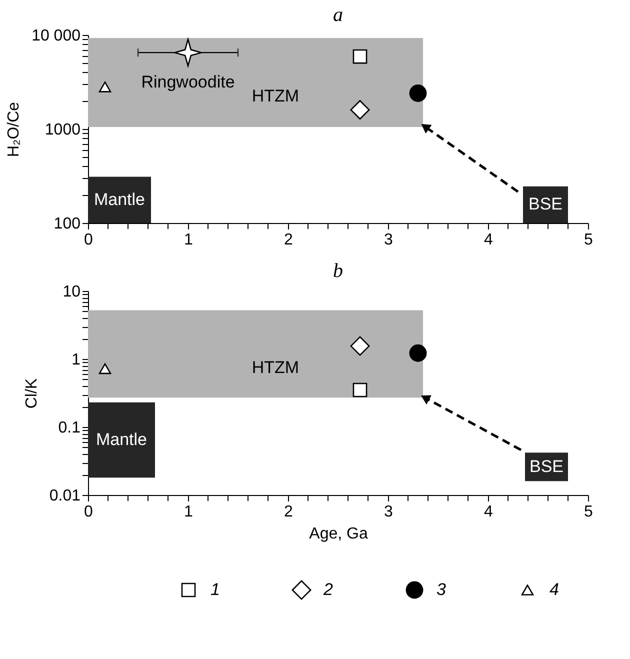 The width and height of the screenshot is (630, 659). What do you see at coordinates (14, 130) in the screenshot?
I see `y-axis-title: H₂O/Ce` at bounding box center [14, 130].